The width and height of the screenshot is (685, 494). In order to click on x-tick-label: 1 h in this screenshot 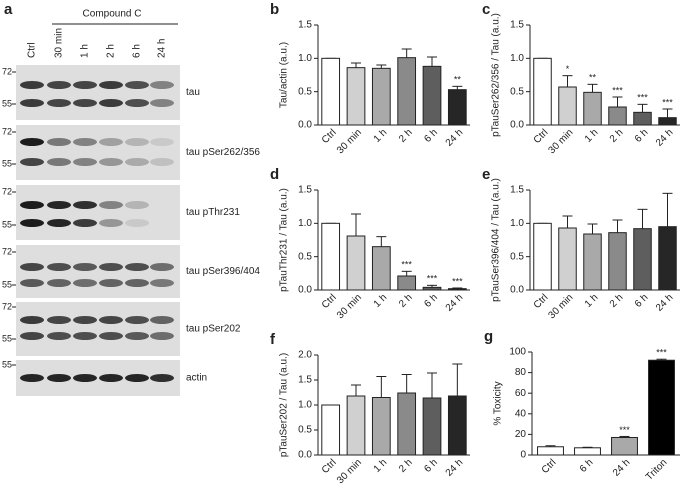, I will do `click(592, 136)`.